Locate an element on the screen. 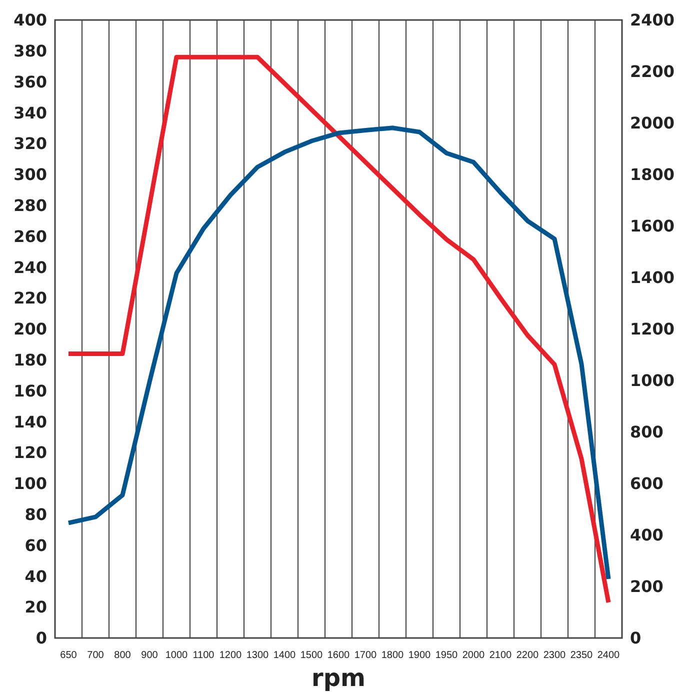 The height and width of the screenshot is (696, 685). x-tick-label: 1950 is located at coordinates (446, 655).